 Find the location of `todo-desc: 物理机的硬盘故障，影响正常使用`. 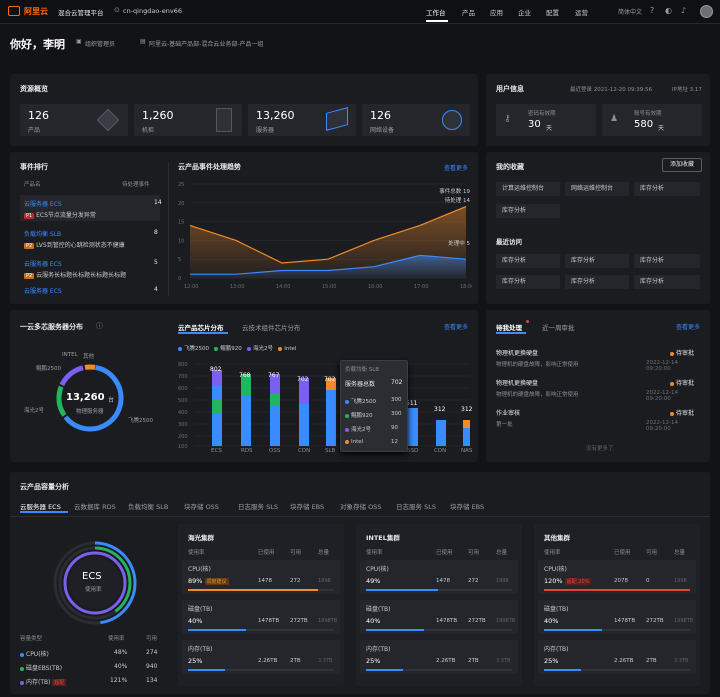

todo-desc: 物理机的硬盘故障，影响正常使用 is located at coordinates (537, 395).